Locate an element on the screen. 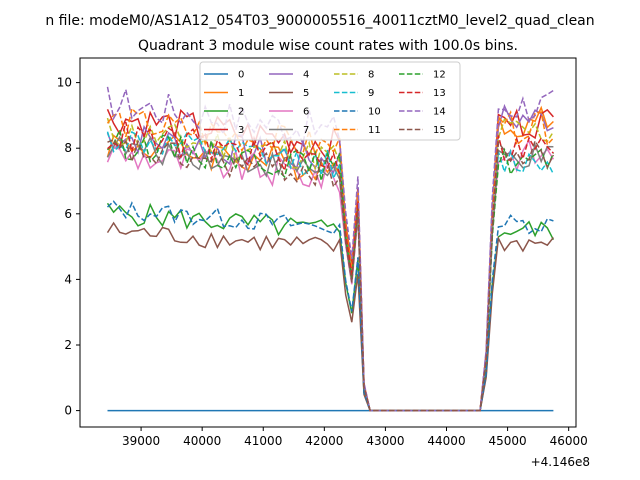 The width and height of the screenshot is (640, 480). legend-box is located at coordinates (330, 101).